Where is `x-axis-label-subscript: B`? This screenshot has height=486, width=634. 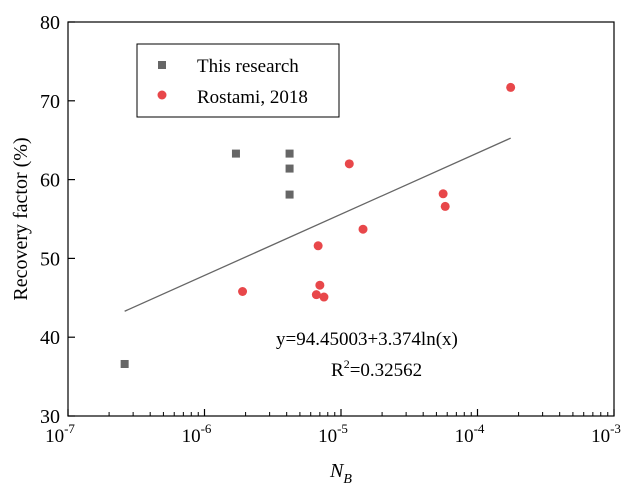 x-axis-label-subscript: B is located at coordinates (347, 479).